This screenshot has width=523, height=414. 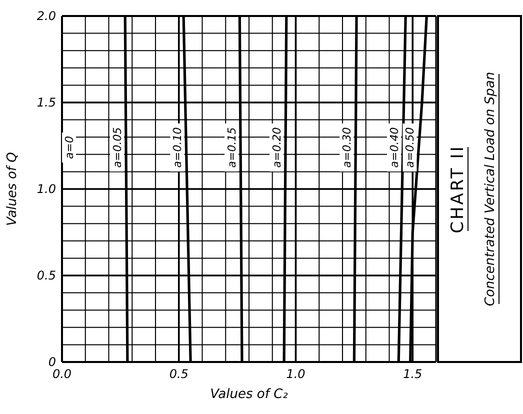 What do you see at coordinates (117, 147) in the screenshot?
I see `text: a=0.05` at bounding box center [117, 147].